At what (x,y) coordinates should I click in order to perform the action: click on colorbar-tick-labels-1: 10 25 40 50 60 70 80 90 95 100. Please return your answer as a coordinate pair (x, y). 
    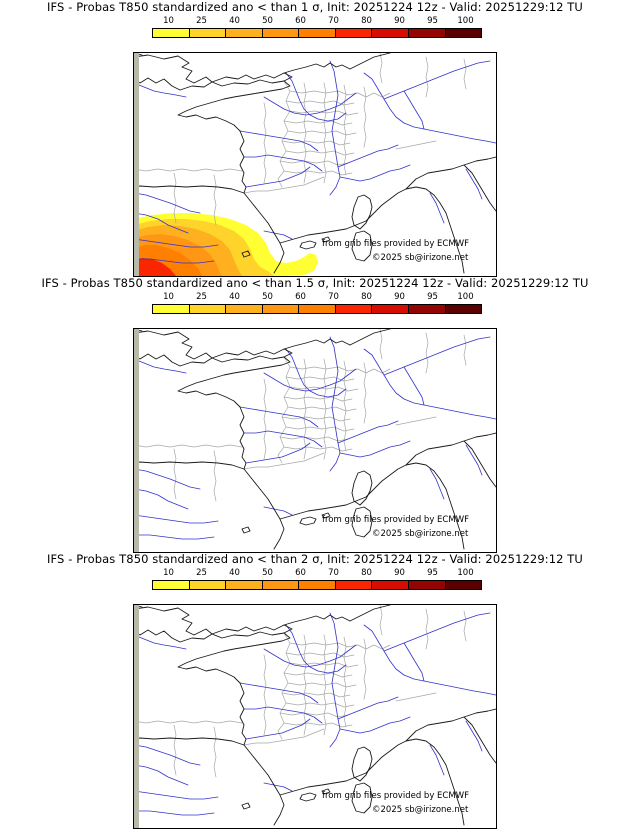
    Looking at the image, I should click on (317, 22).